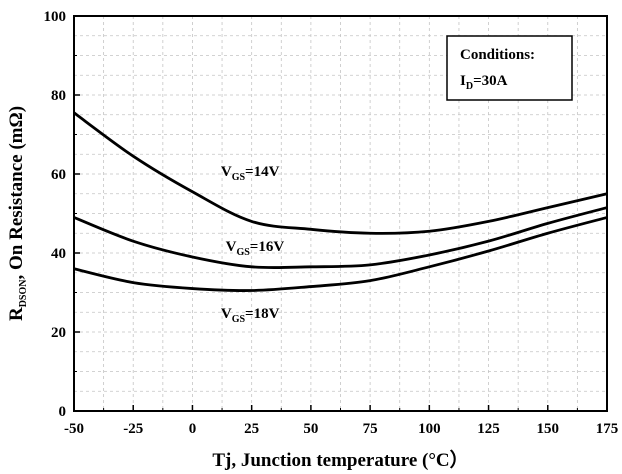 The height and width of the screenshot is (474, 622). I want to click on x-tick-label: 50, so click(310, 429).